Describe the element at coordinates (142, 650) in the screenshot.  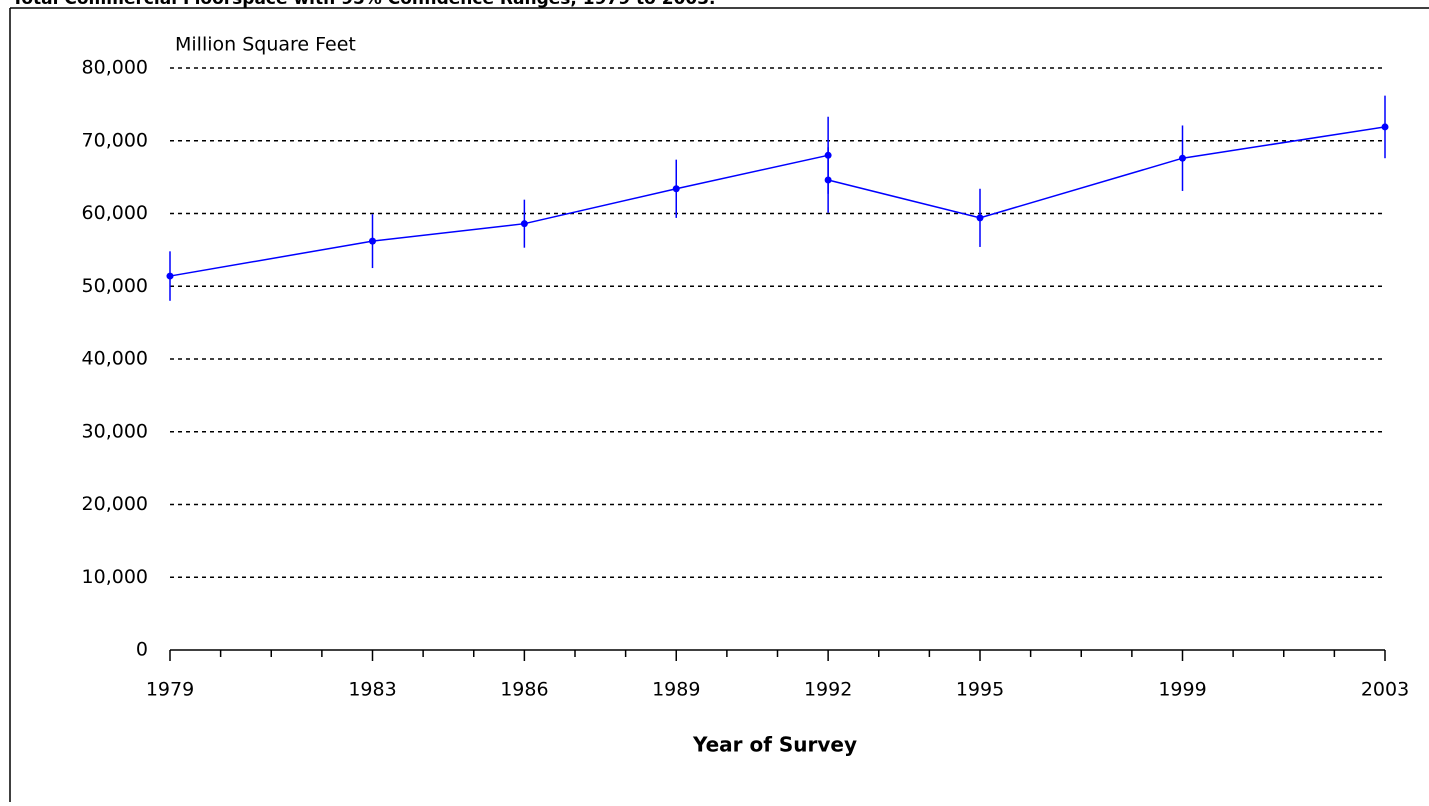
I see `y-tick-label: 0` at that location.